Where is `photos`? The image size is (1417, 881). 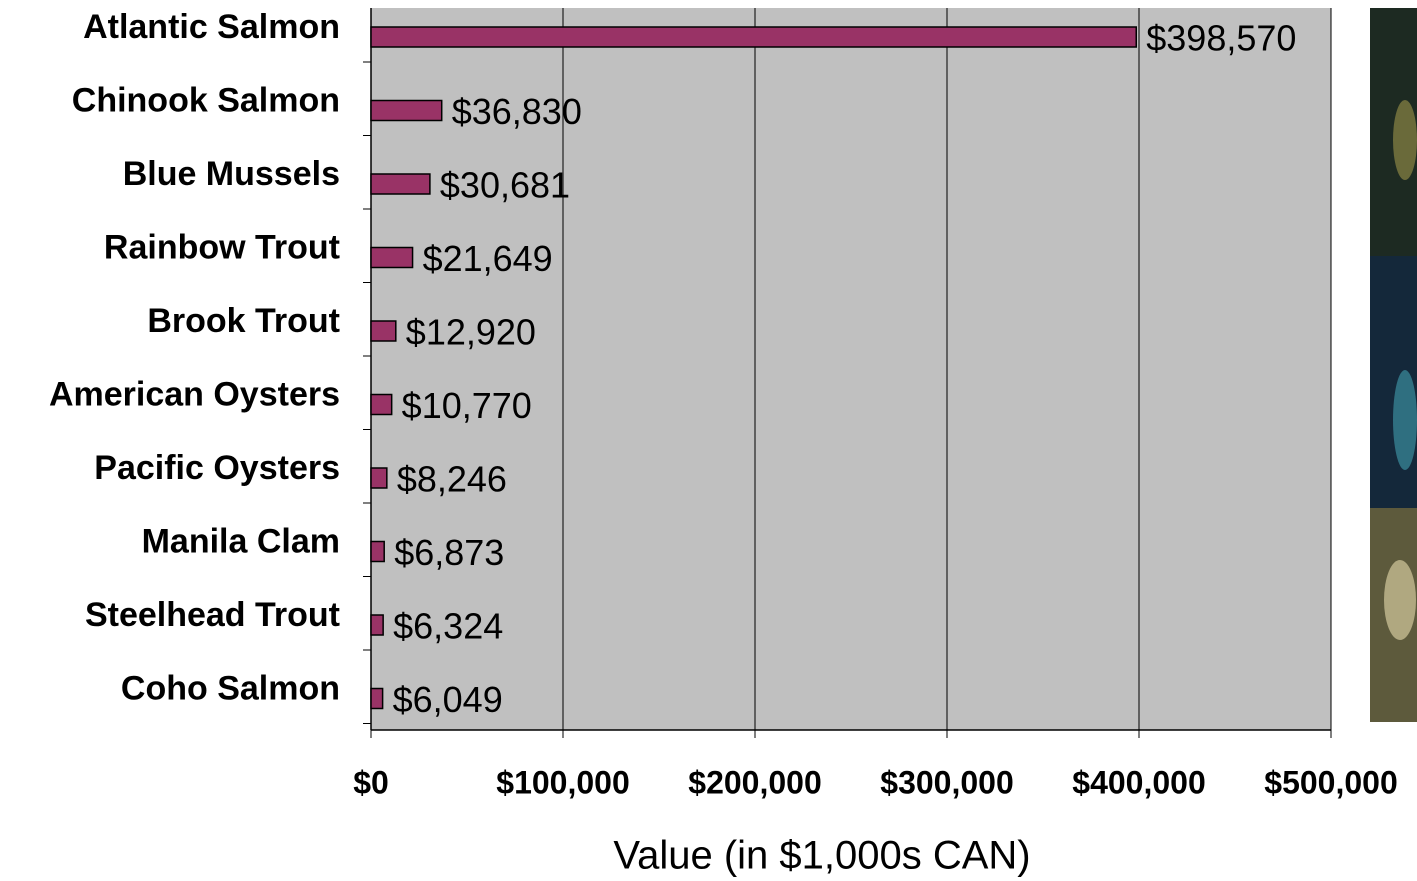
photos is located at coordinates (1393, 365).